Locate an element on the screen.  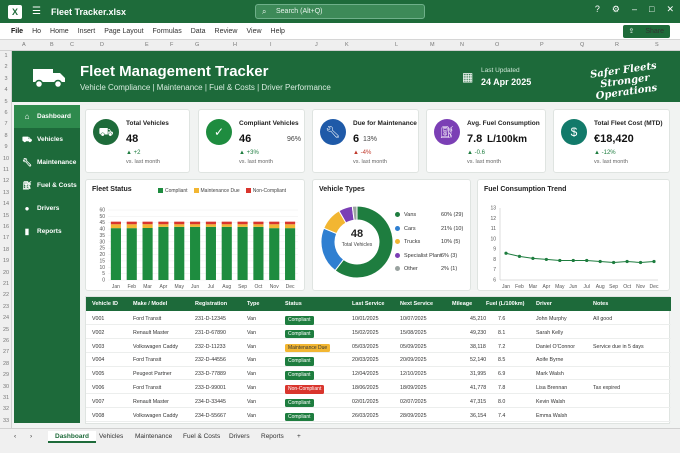
column-header: H is located at coordinates (235, 45).